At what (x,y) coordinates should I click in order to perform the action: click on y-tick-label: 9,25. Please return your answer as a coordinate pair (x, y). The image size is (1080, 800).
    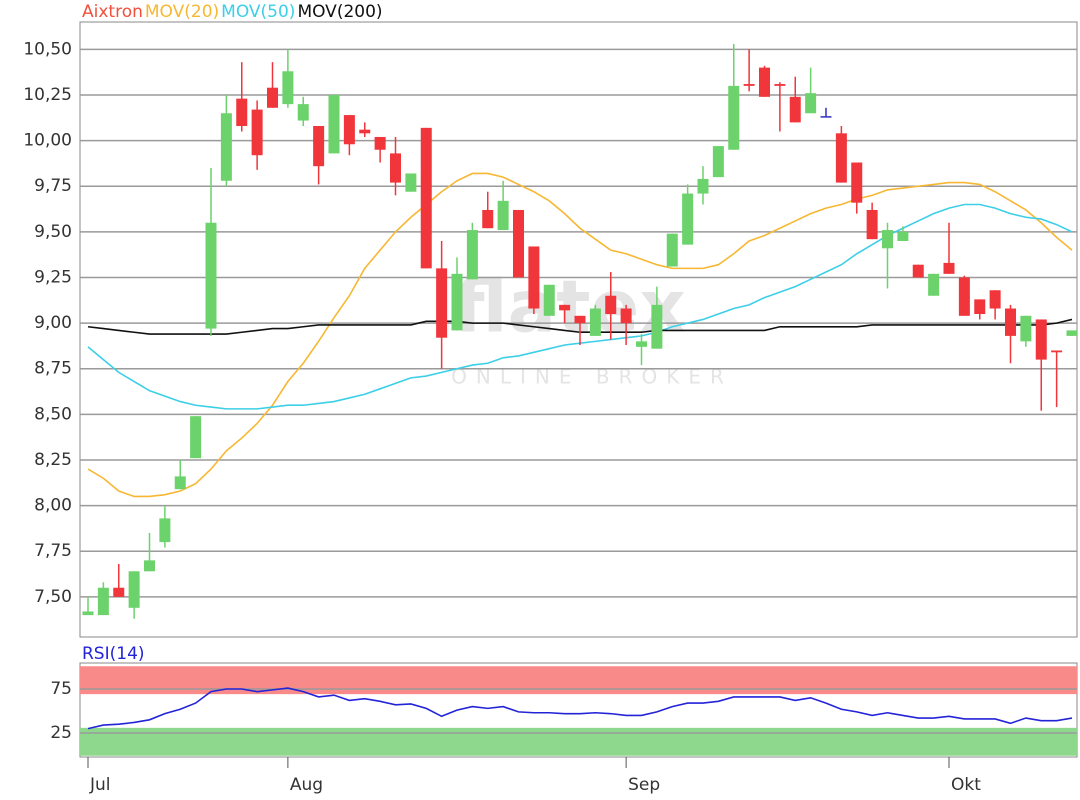
    Looking at the image, I should click on (53, 277).